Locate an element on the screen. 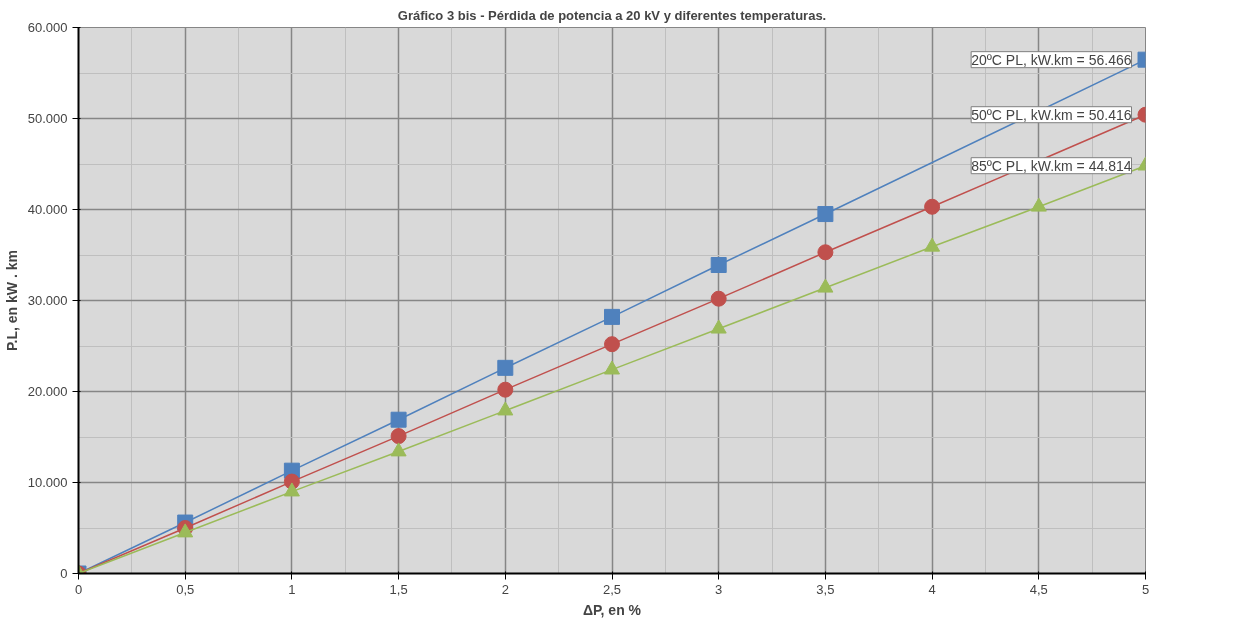 This screenshot has height=637, width=1239. data-label: 50ºC PL, kW.km = 50.416 is located at coordinates (1051, 114).